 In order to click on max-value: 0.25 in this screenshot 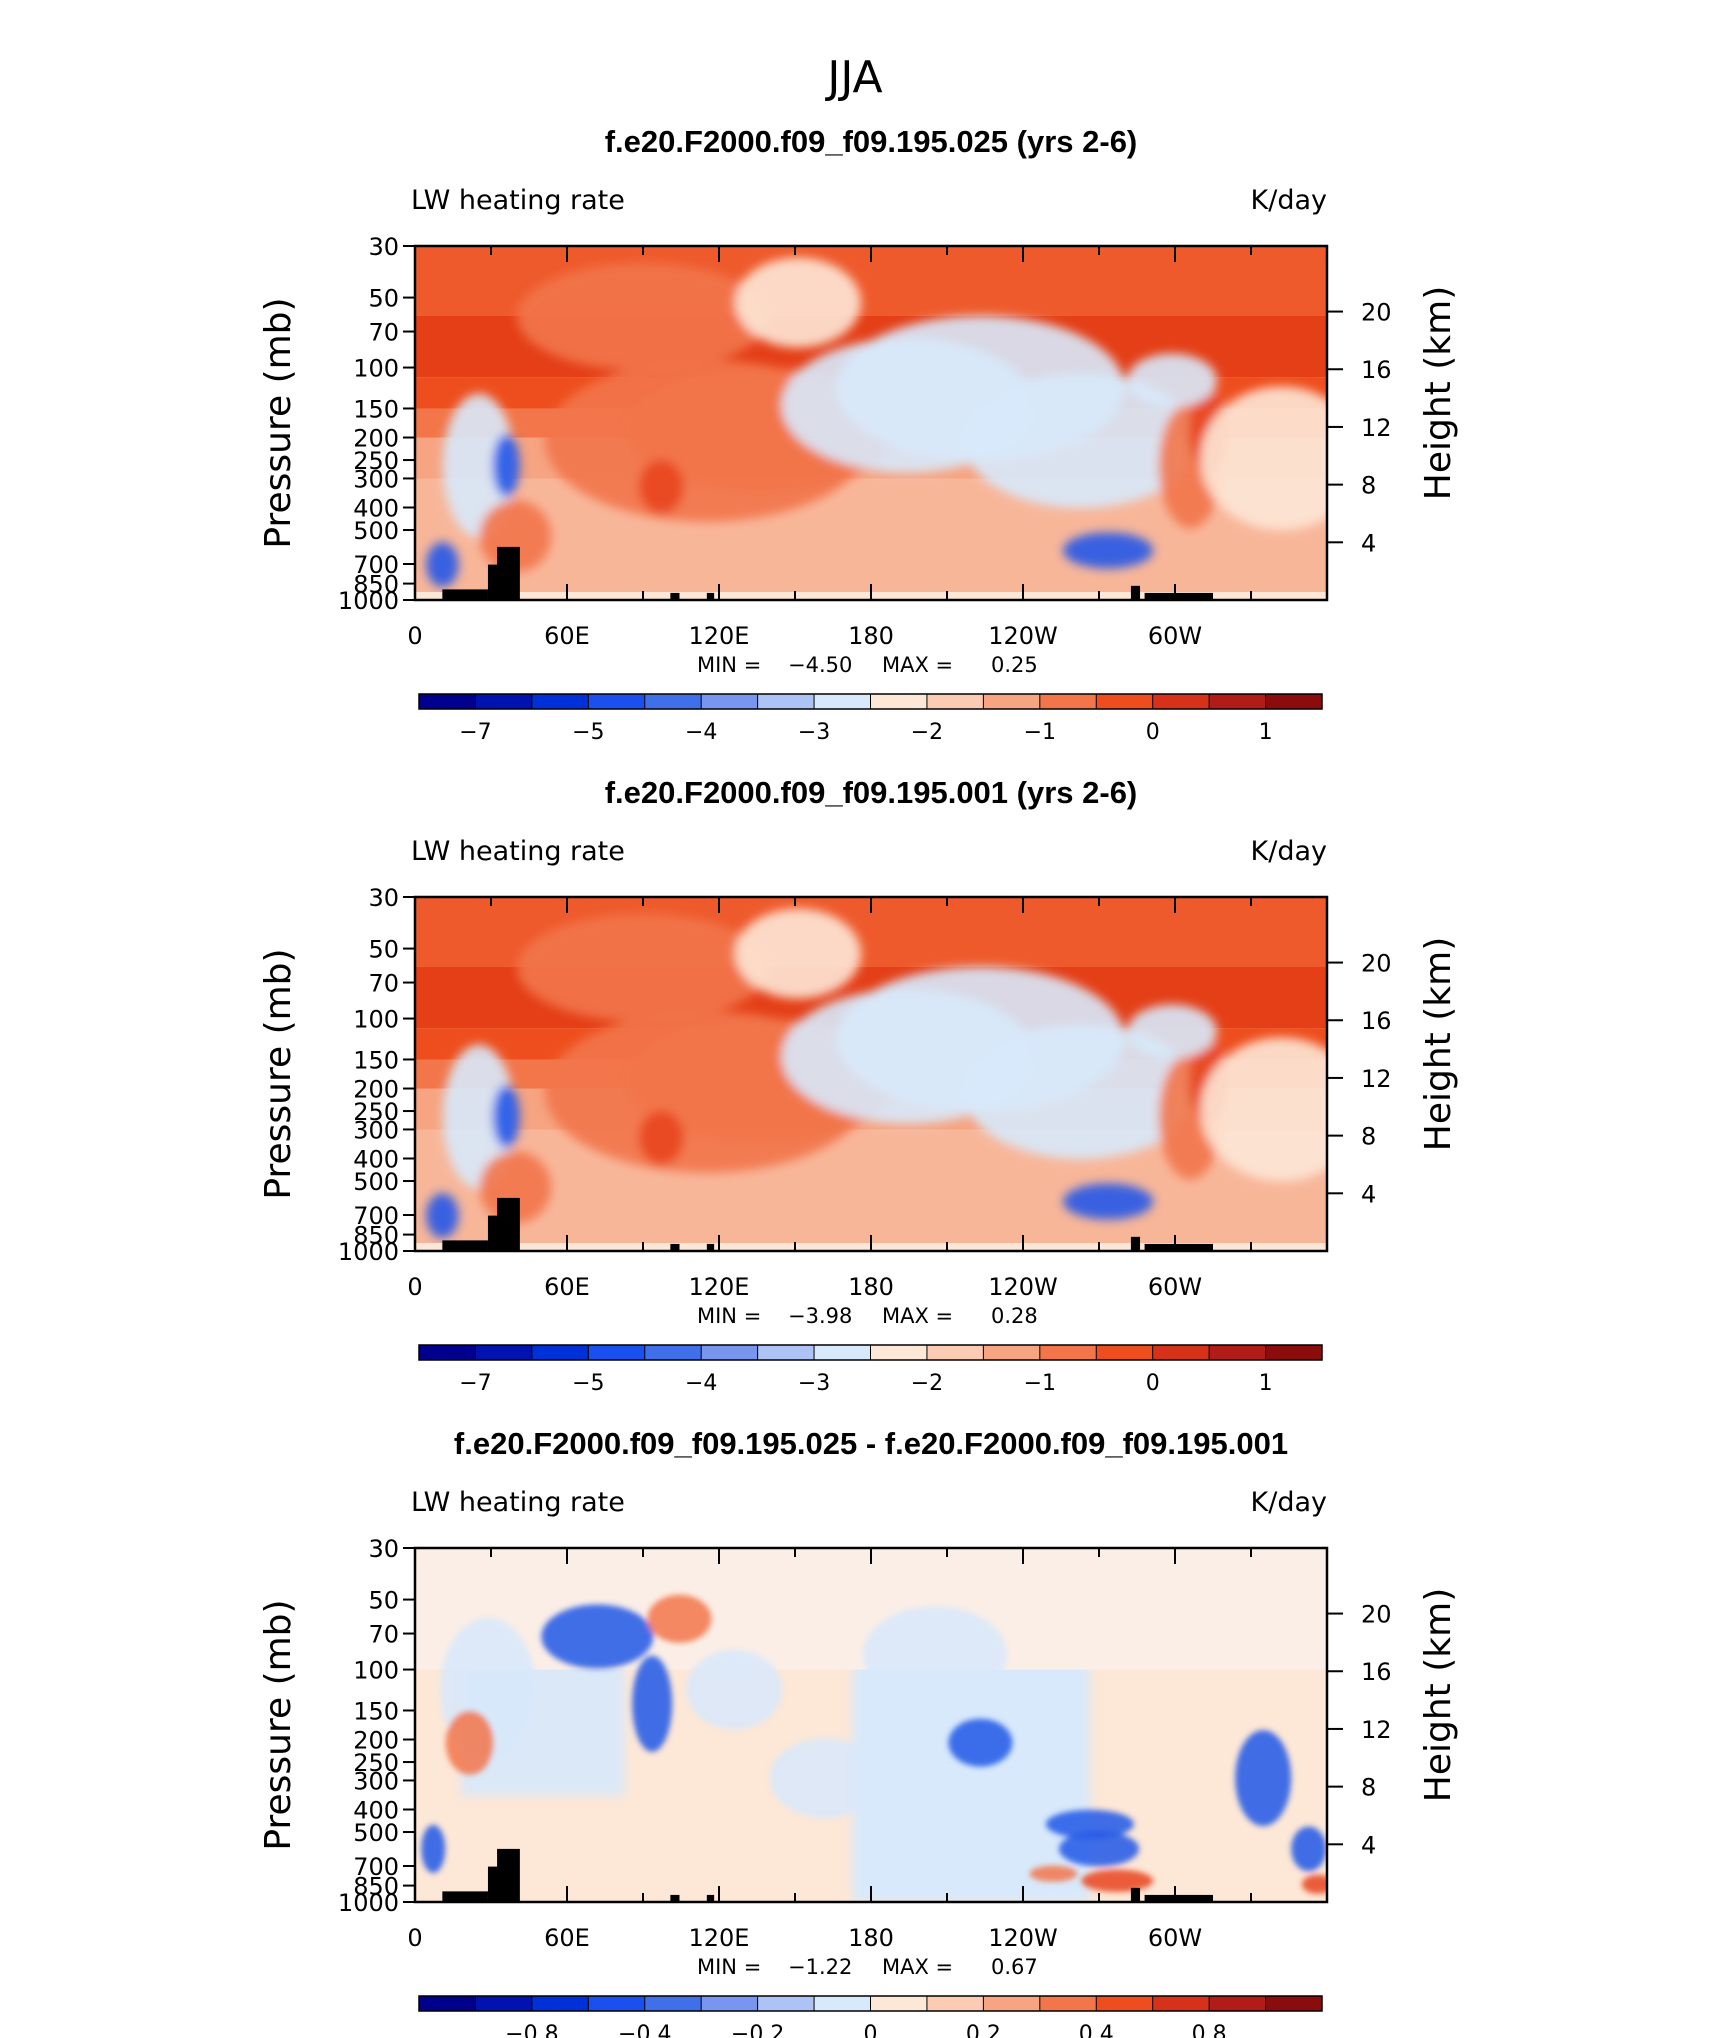, I will do `click(1014, 665)`.